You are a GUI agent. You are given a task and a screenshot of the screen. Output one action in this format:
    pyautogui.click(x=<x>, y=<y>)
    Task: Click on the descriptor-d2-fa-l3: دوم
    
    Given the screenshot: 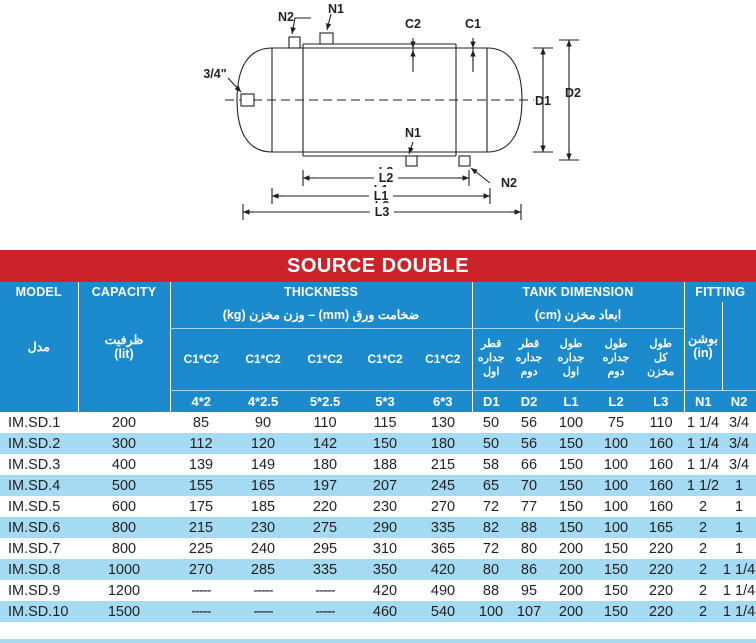 What is the action you would take?
    pyautogui.click(x=529, y=371)
    